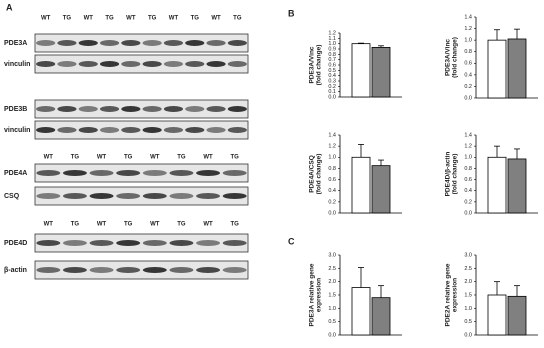 Image resolution: width=544 pixels, height=348 pixels. Describe the element at coordinates (332, 295) in the screenshot. I see `y-tick-label: 1.5` at that location.